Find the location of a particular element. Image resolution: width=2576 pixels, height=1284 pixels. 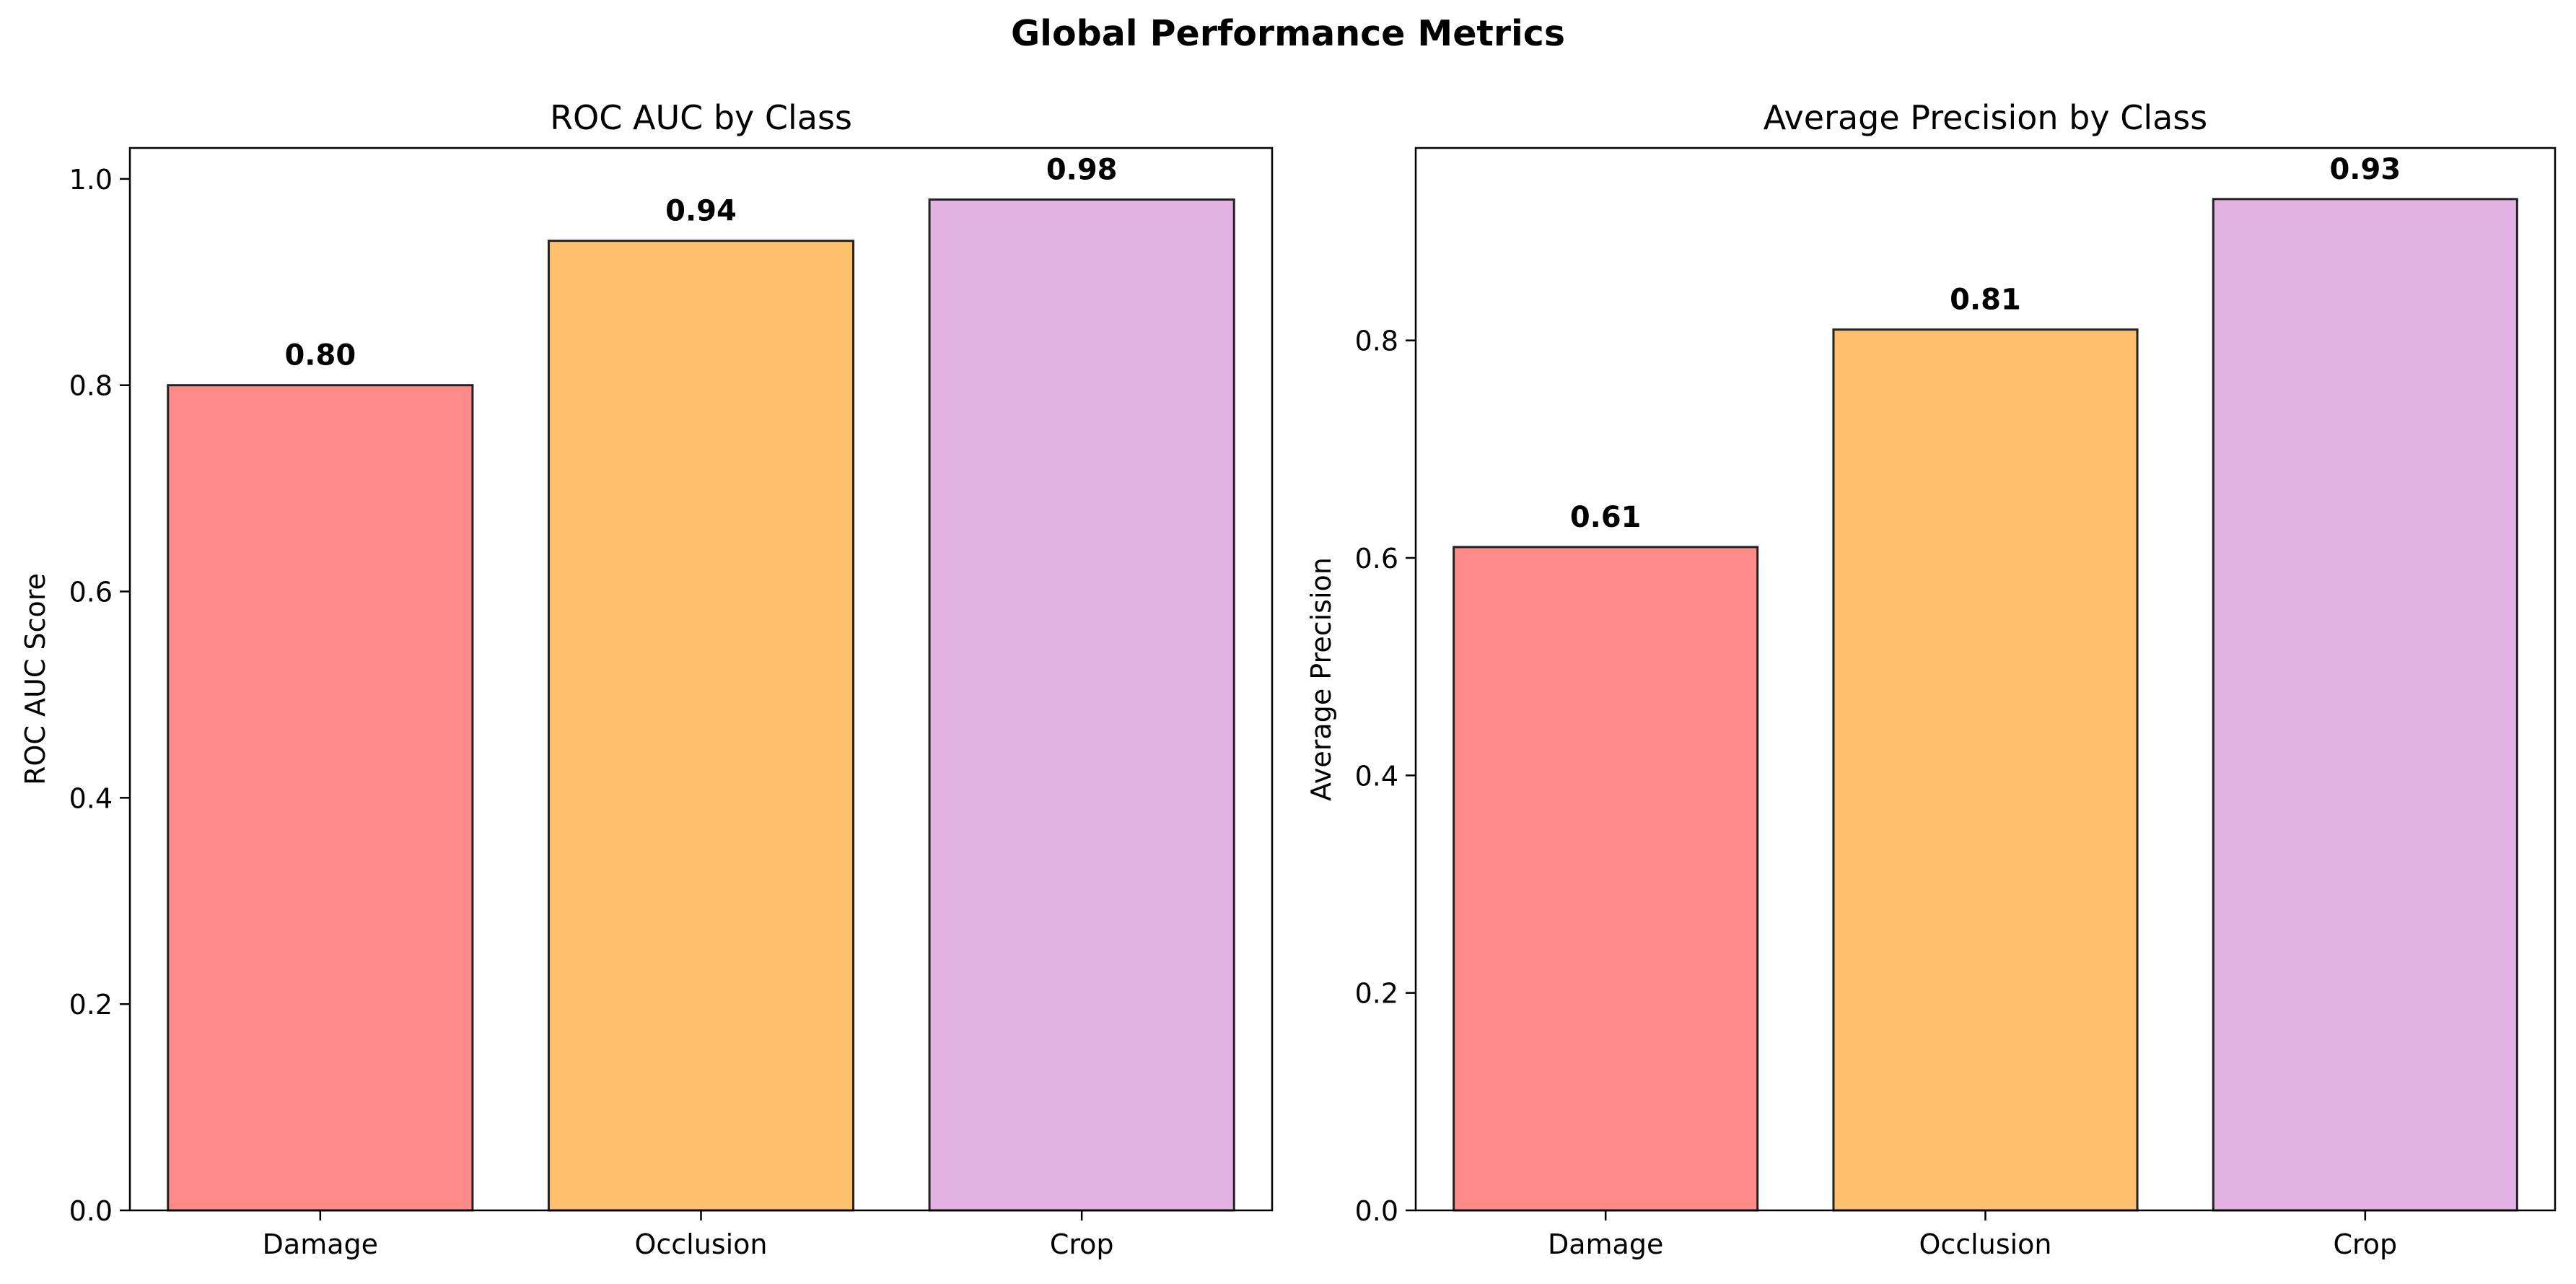

roc-auc-bar-occlusion is located at coordinates (701, 726).